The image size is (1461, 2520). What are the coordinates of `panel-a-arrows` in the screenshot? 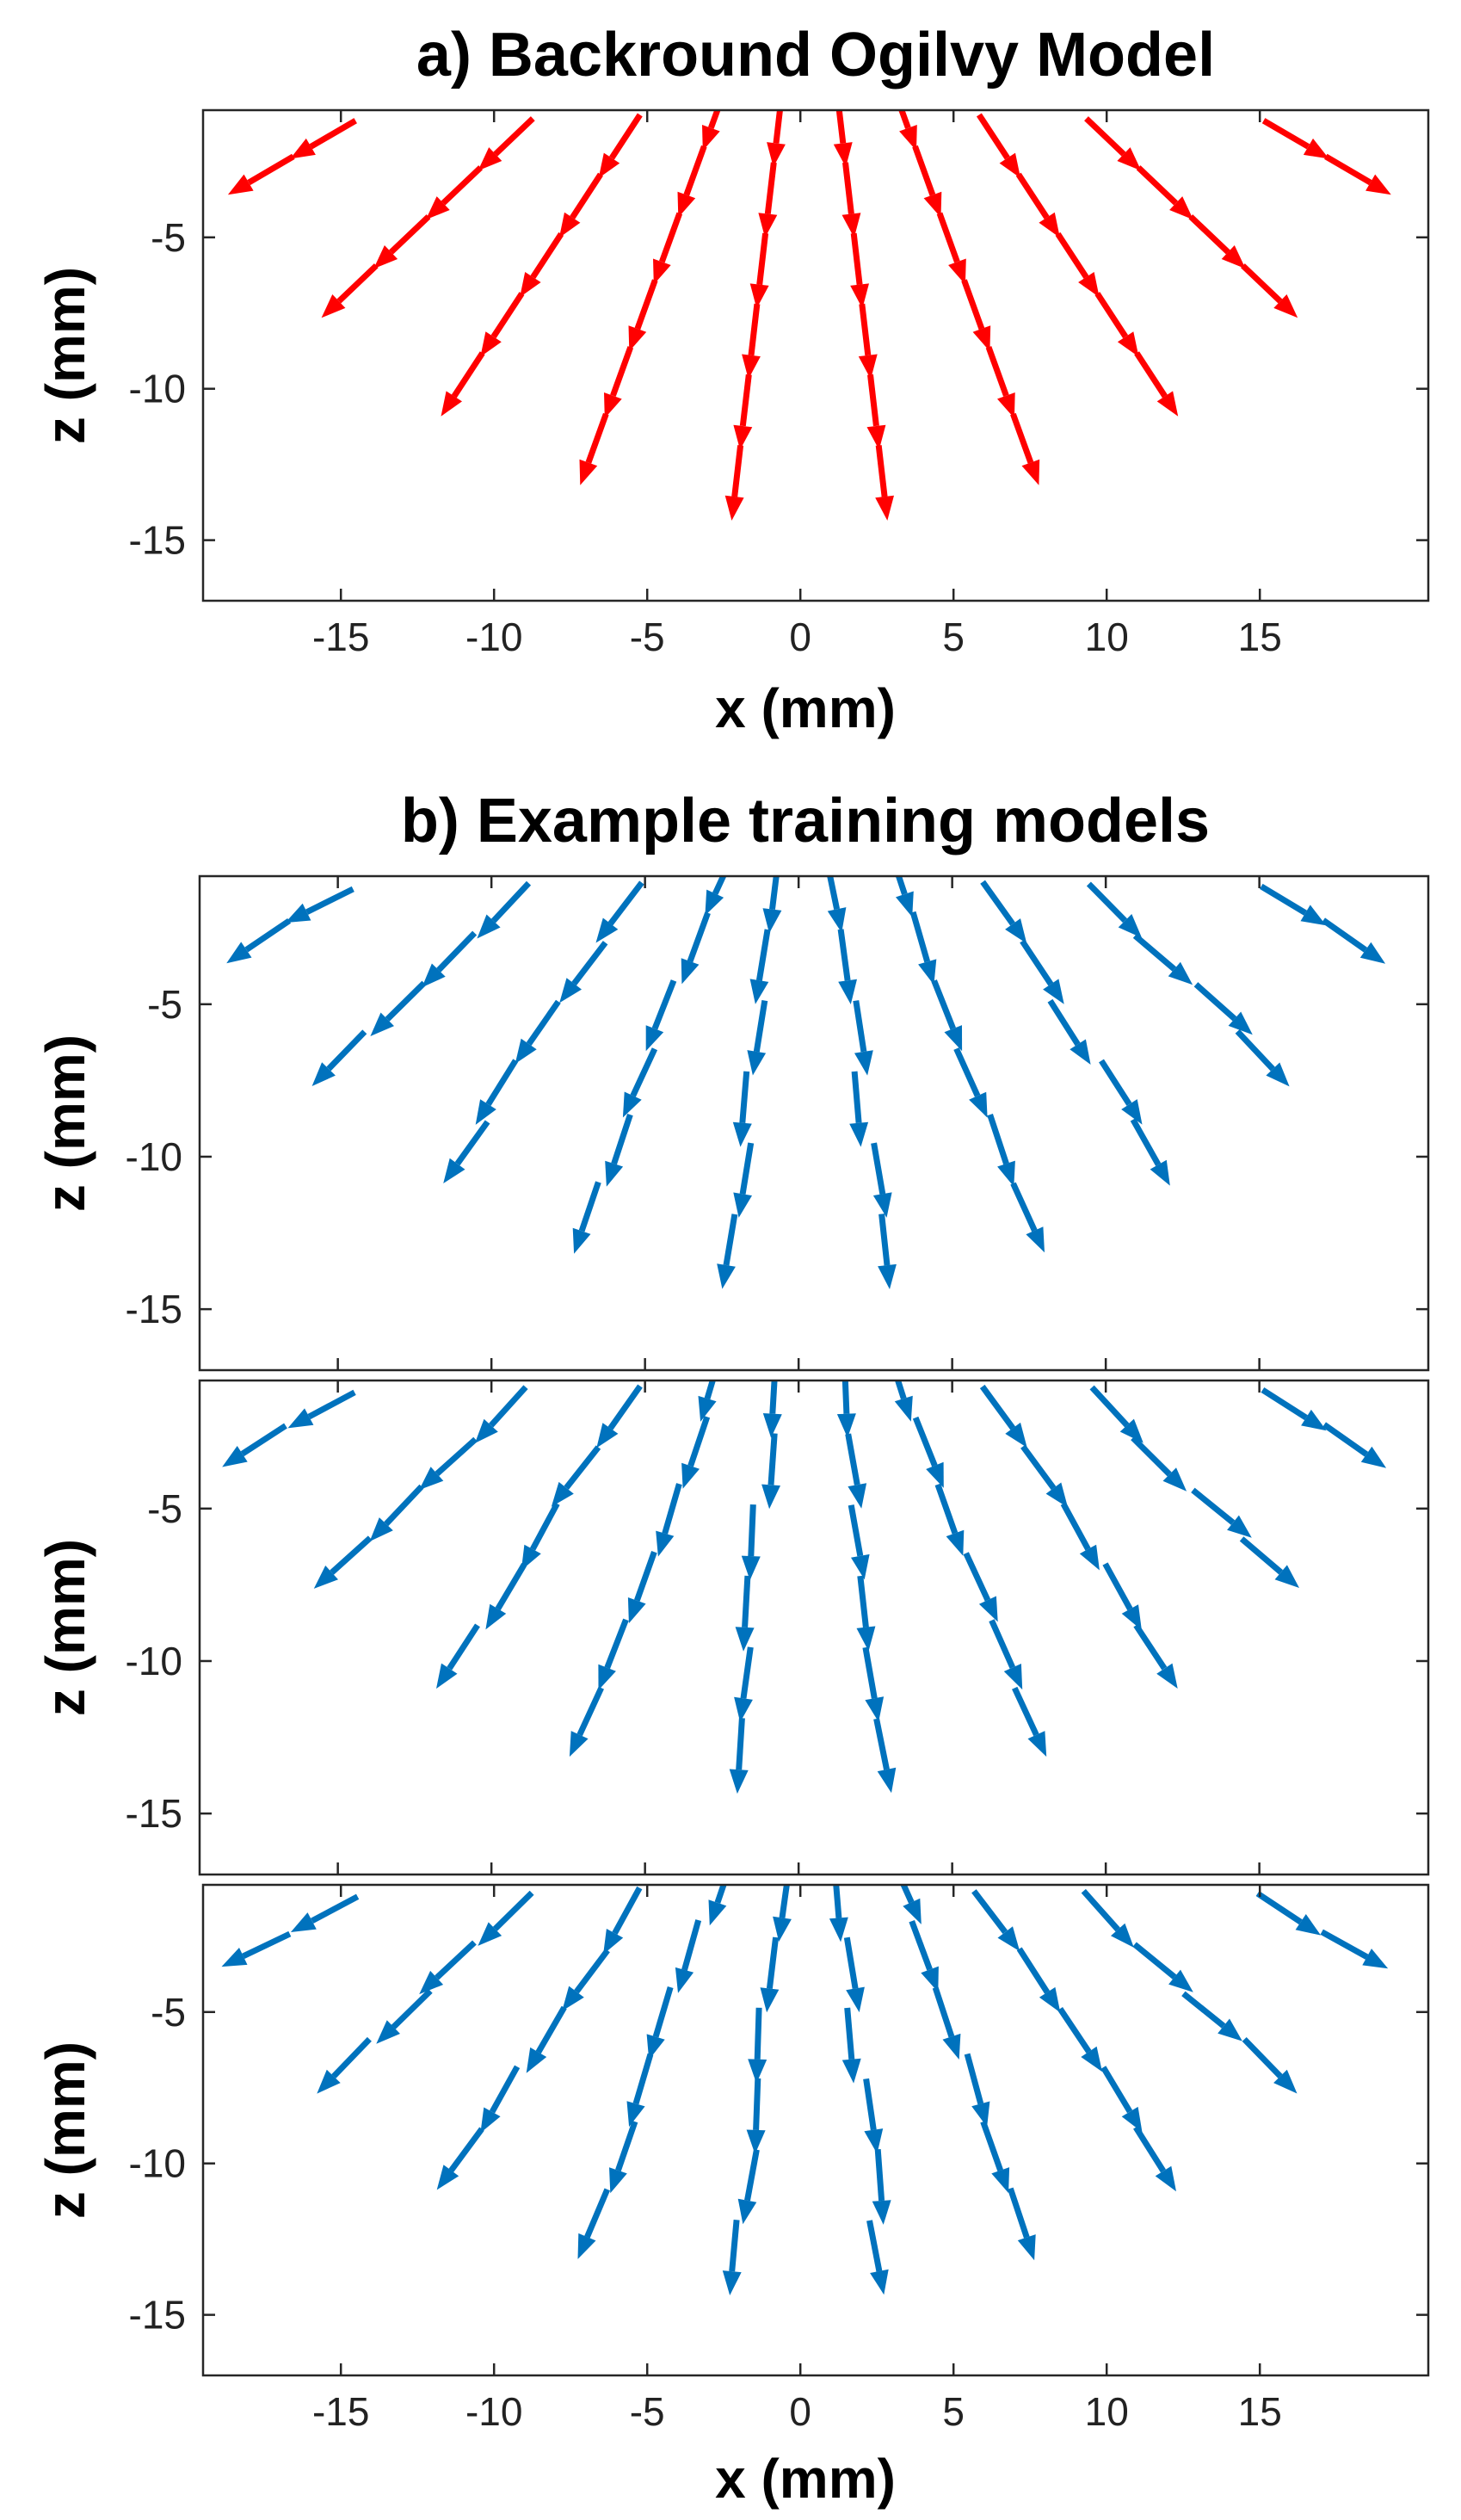 It's located at (809, 315).